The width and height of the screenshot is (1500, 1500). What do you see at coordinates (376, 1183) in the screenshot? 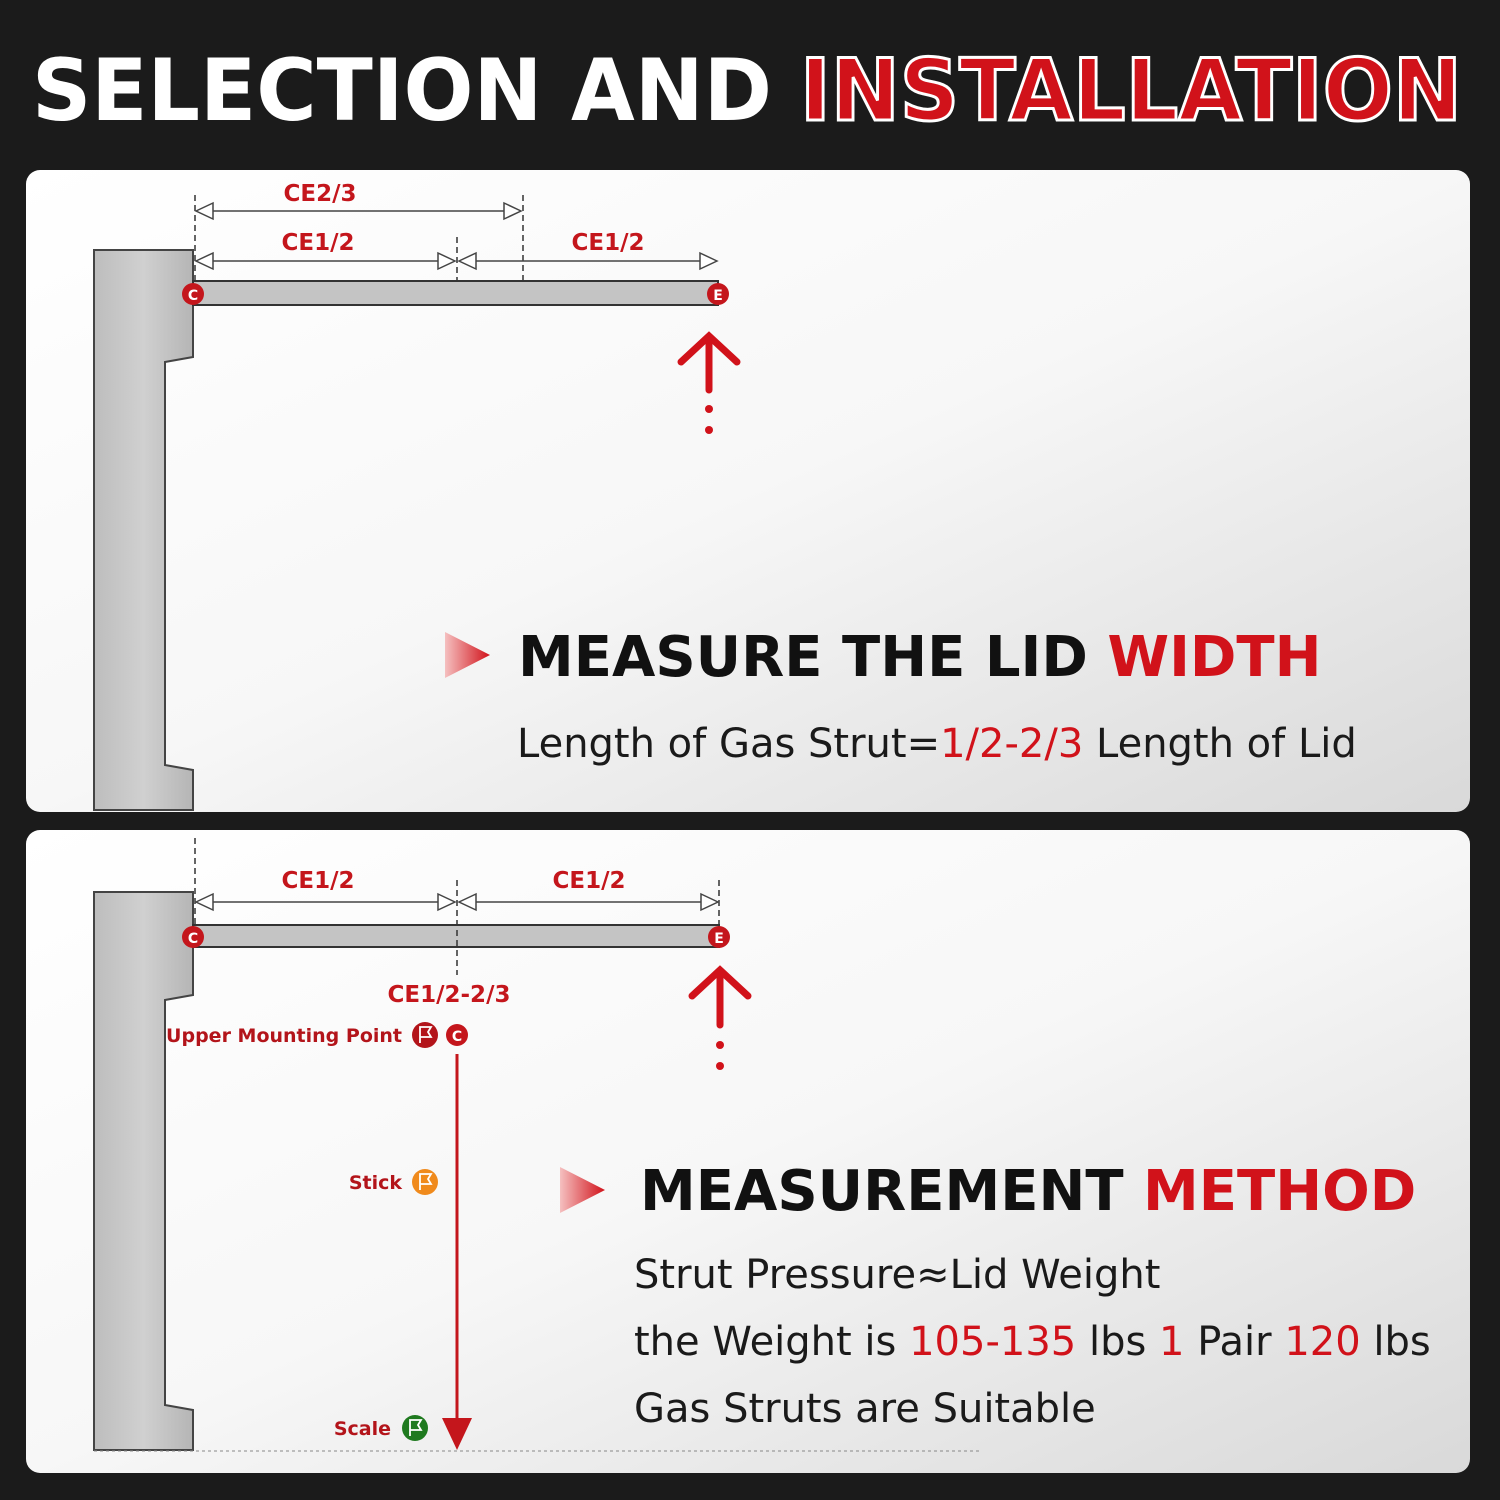
I see `stick-label: Stick` at bounding box center [376, 1183].